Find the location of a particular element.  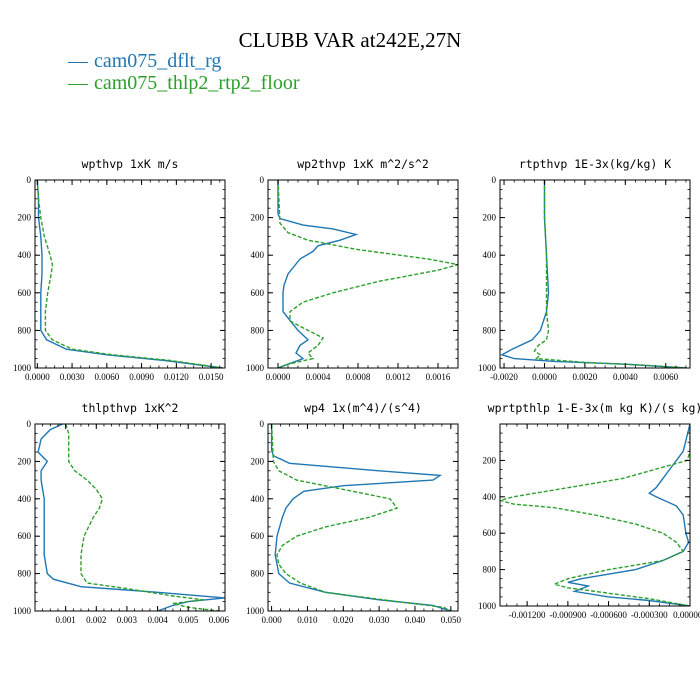

x-tick-label: 0.005 is located at coordinates (188, 620).